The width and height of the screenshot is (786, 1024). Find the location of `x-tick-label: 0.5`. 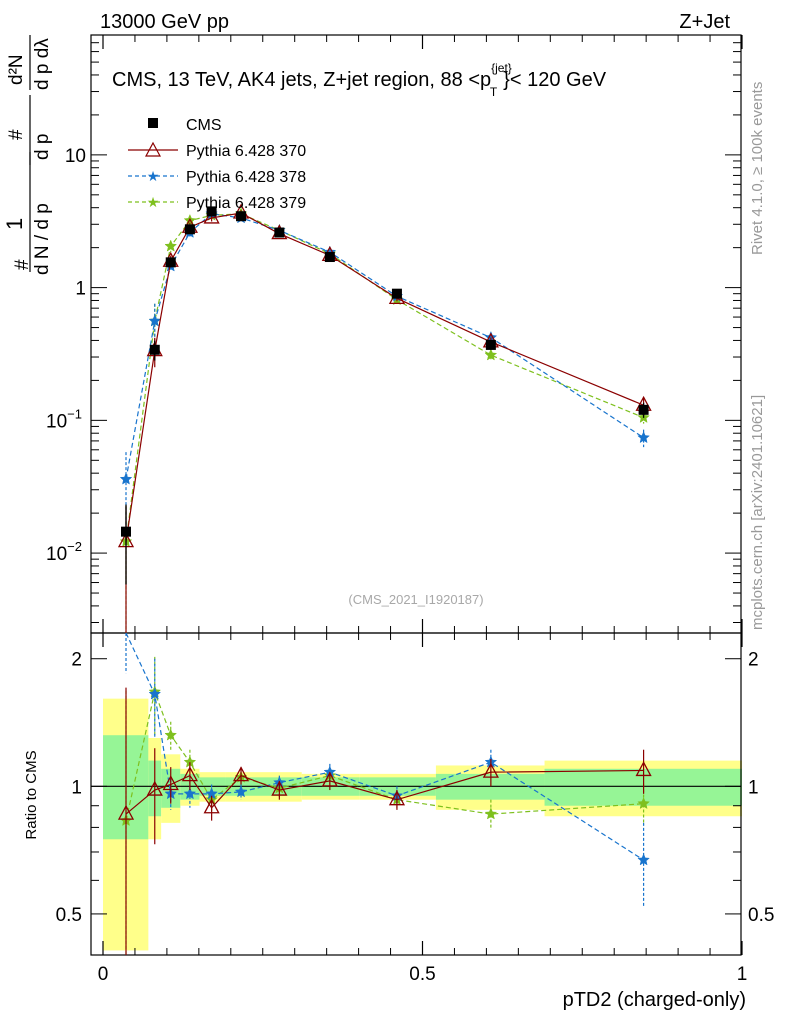

x-tick-label: 0.5 is located at coordinates (422, 974).